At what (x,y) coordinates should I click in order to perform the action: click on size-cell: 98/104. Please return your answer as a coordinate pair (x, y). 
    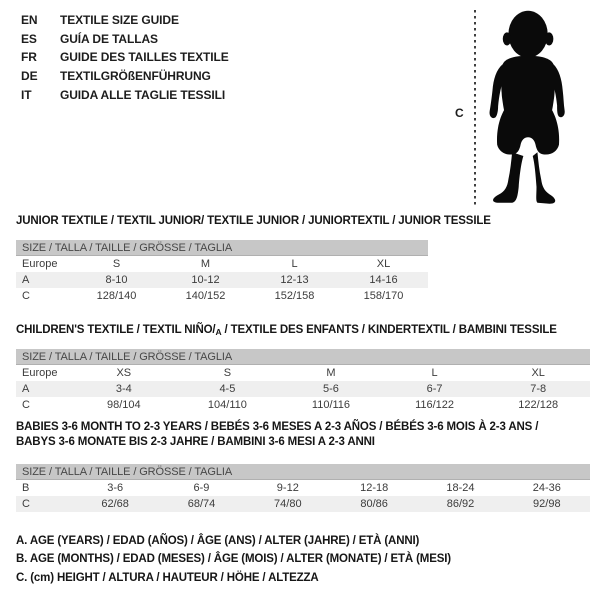
    Looking at the image, I should click on (123, 405).